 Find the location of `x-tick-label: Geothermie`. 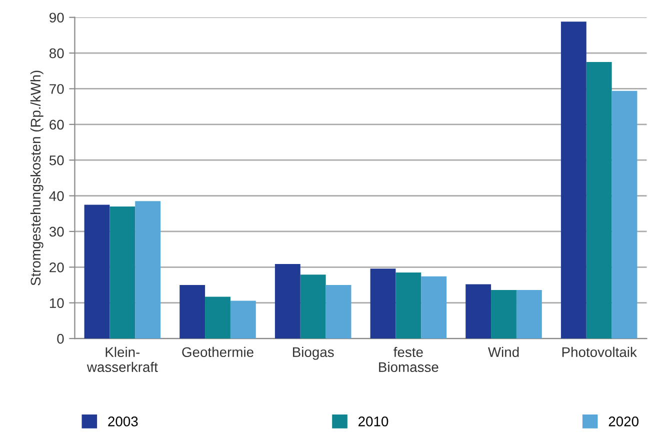

x-tick-label: Geothermie is located at coordinates (218, 352).